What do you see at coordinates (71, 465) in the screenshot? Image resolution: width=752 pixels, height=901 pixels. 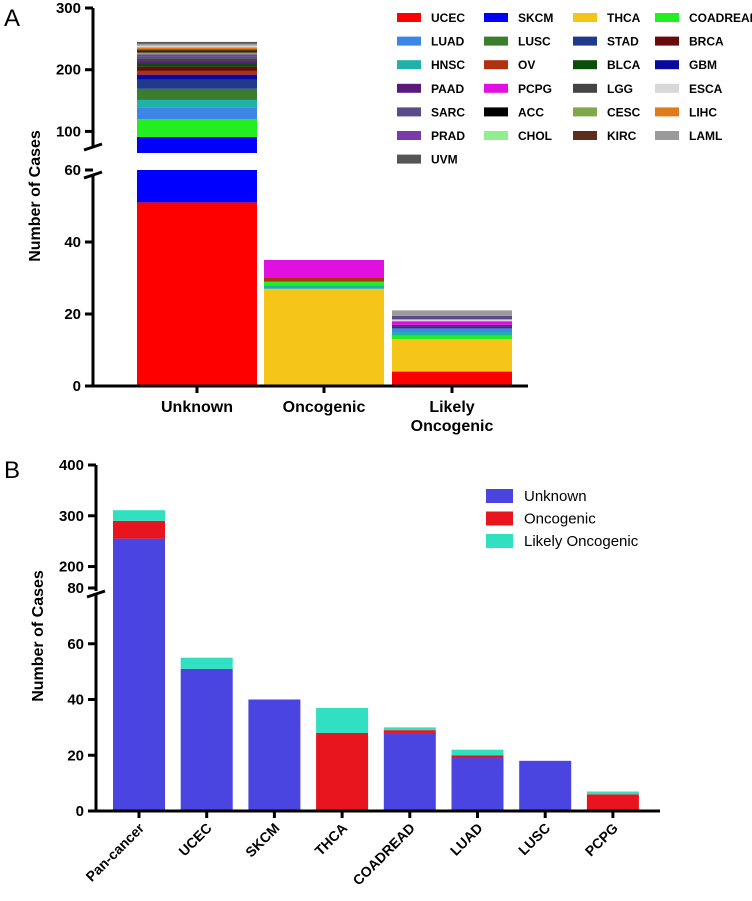 I see `y-tick-label: 400` at bounding box center [71, 465].